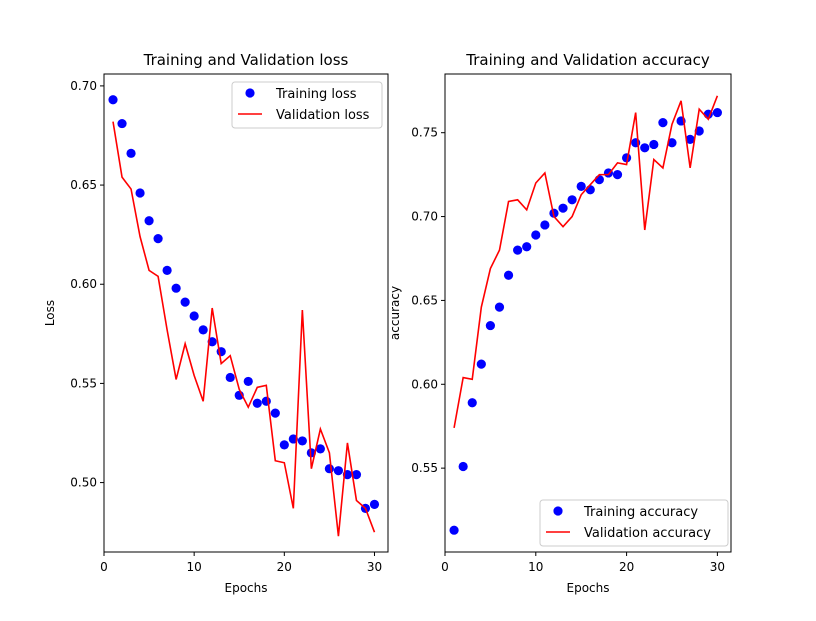  I want to click on legend: Training loss Validation loss, so click(307, 105).